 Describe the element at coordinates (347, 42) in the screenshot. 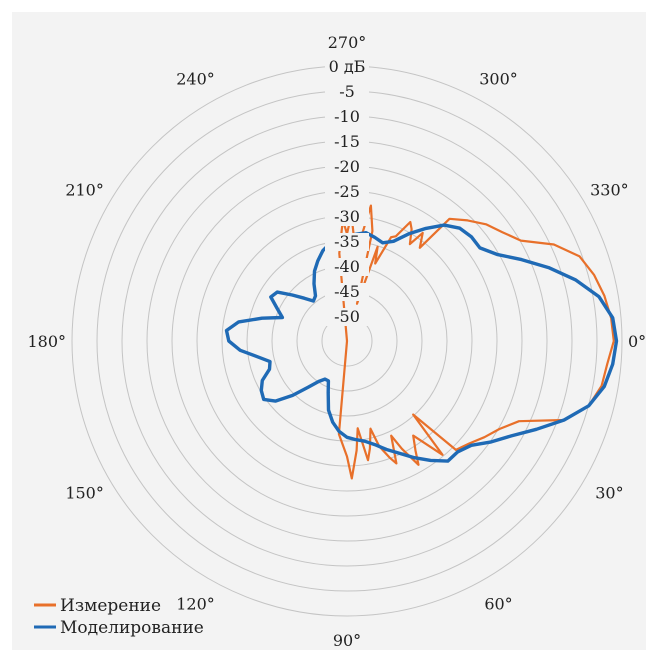

I see `angle-label: 270°` at that location.